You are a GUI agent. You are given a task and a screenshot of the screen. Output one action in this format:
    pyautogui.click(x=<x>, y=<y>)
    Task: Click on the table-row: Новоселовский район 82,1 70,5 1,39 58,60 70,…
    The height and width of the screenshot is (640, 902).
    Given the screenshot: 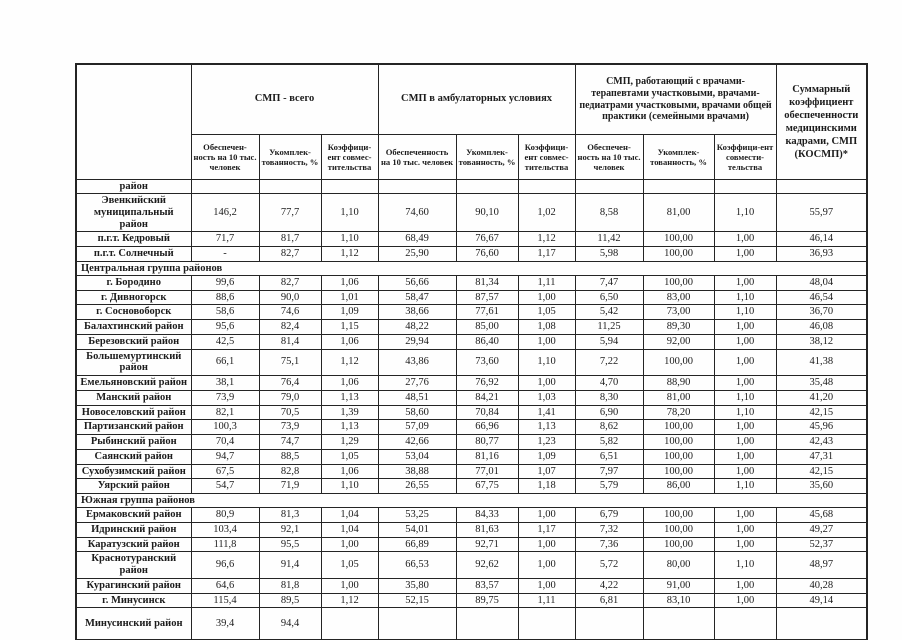 What is the action you would take?
    pyautogui.click(x=471, y=412)
    